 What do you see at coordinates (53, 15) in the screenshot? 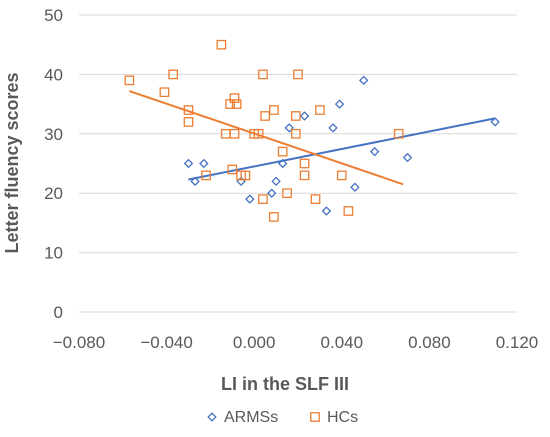
I see `y-tick-label: 50` at bounding box center [53, 15].